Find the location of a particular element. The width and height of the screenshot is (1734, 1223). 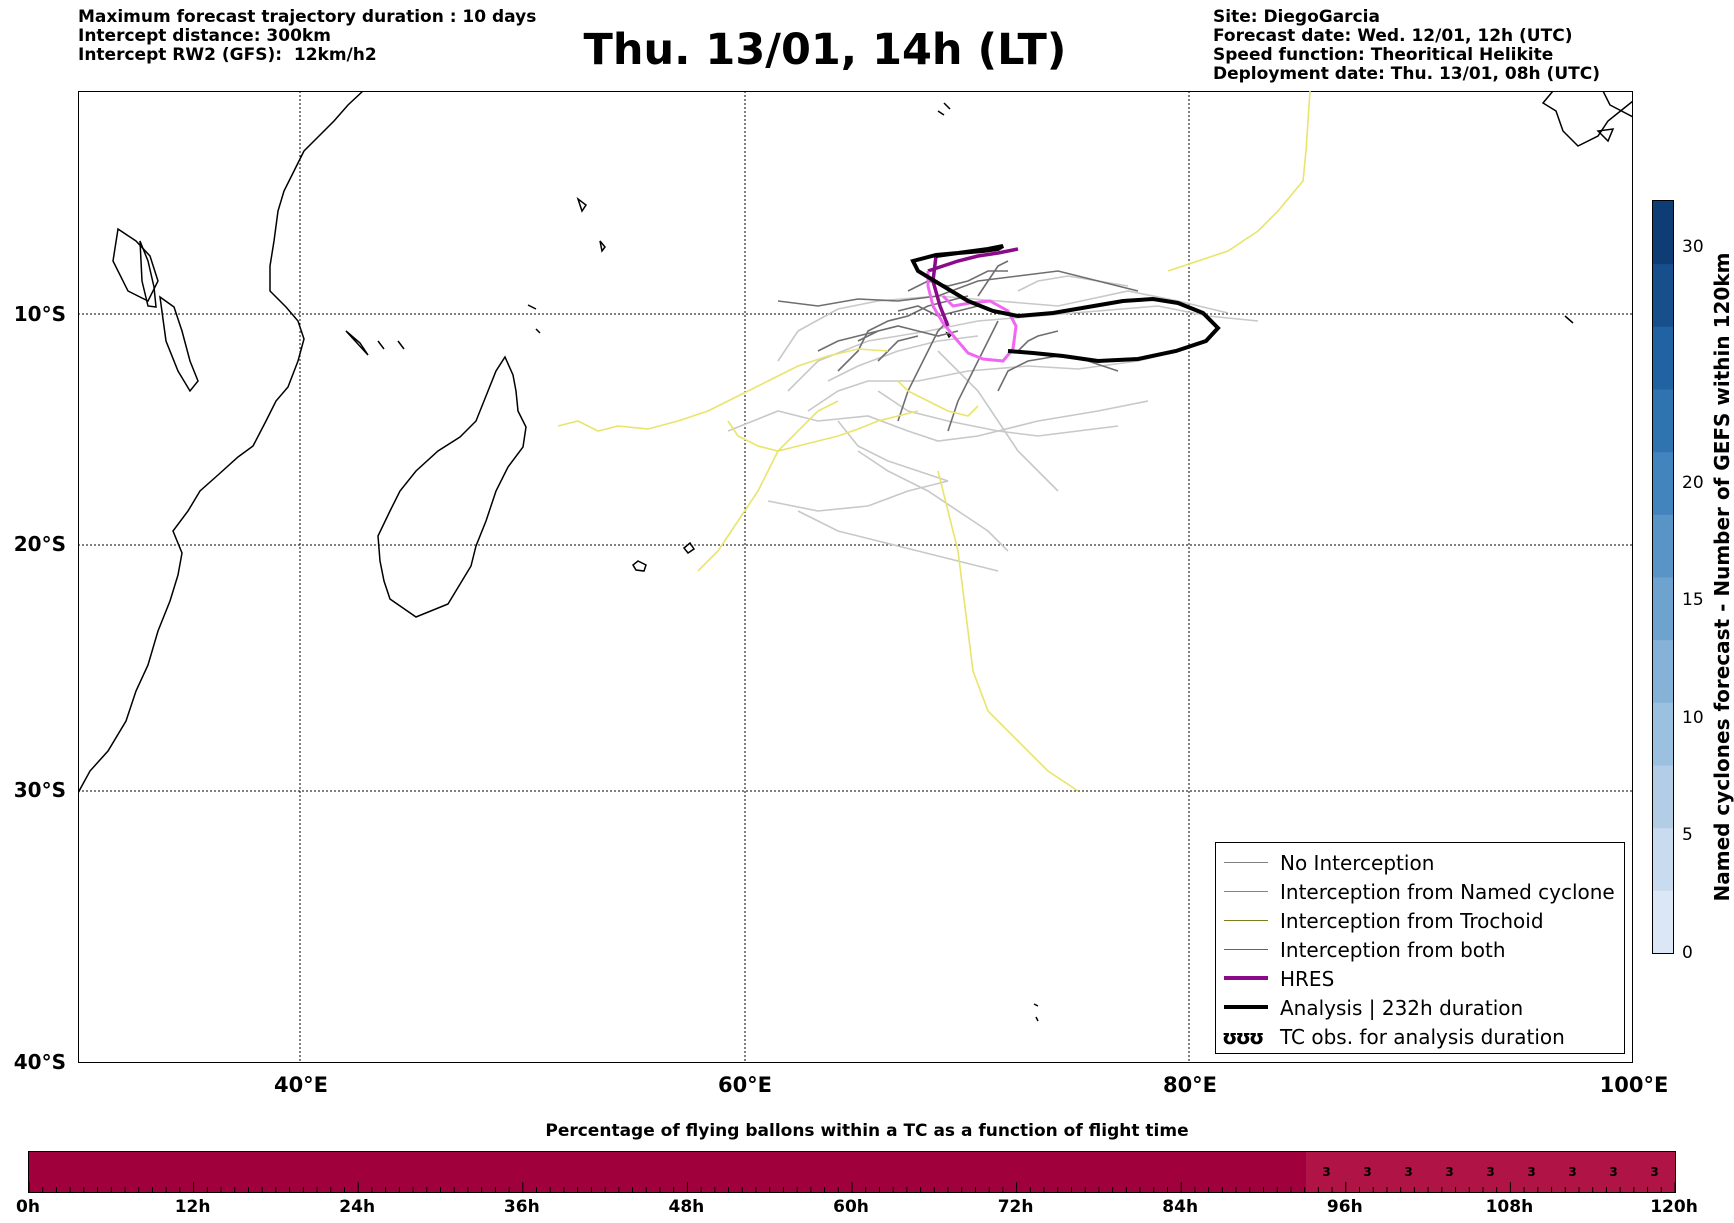

lon-label-80e: 80°E is located at coordinates (1190, 1085).